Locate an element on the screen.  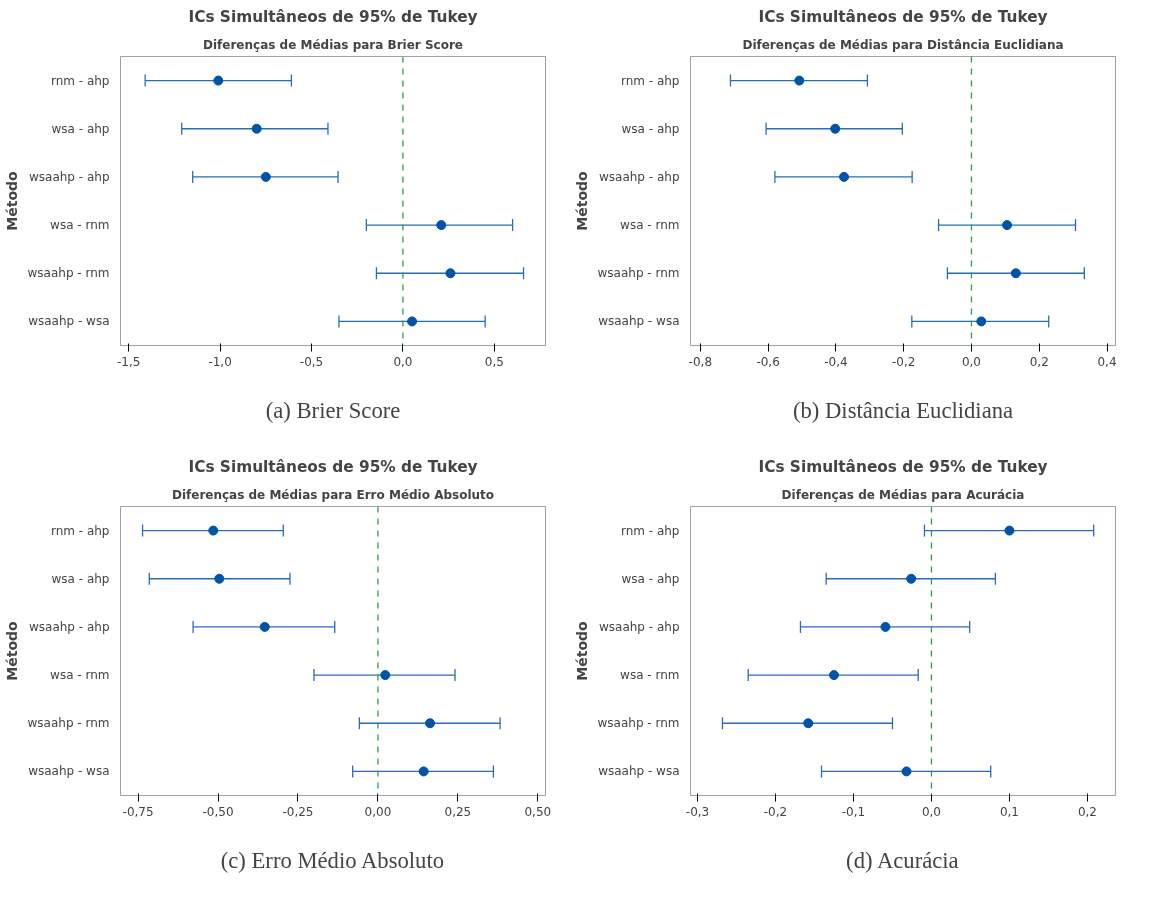
chart-subtitle: Diferenças de Médias para Distância Euclidiana is located at coordinates (903, 44).